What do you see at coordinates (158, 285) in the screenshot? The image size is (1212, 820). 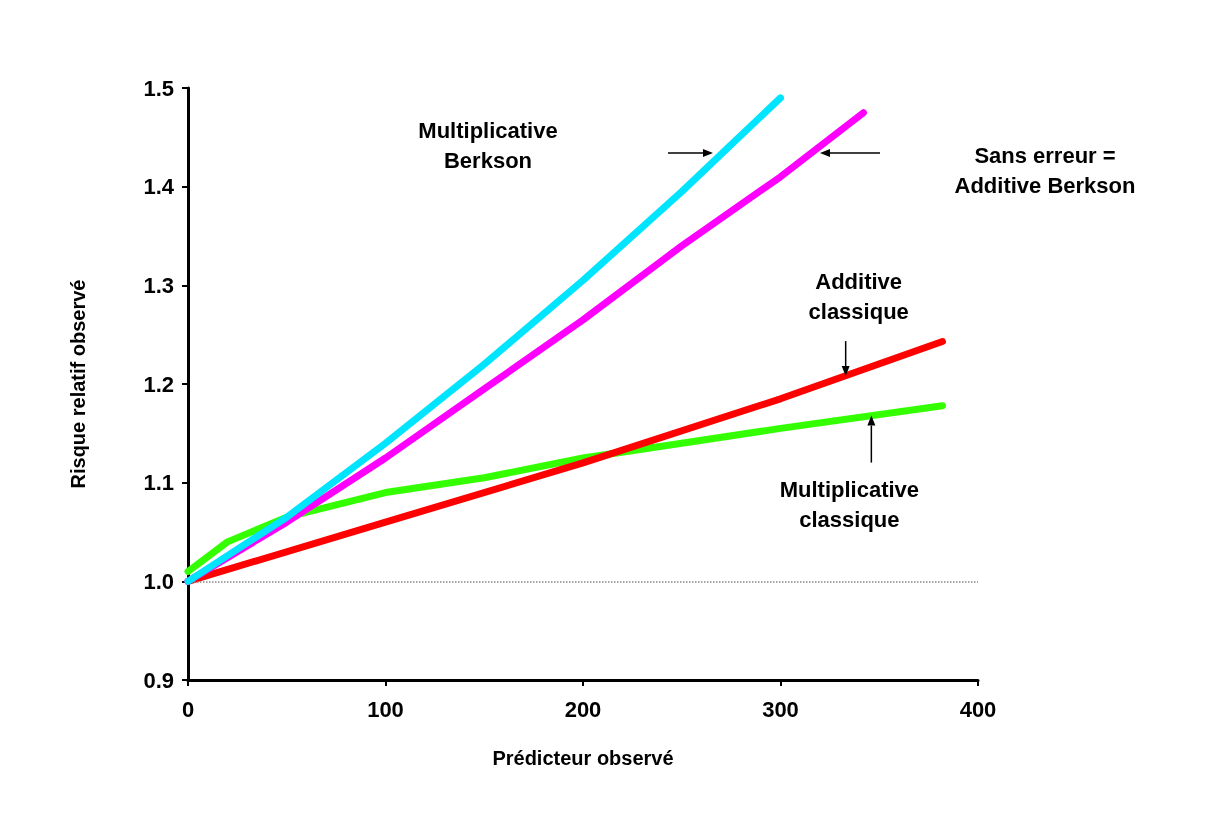 I see `y-tick-label: 1.3` at bounding box center [158, 285].